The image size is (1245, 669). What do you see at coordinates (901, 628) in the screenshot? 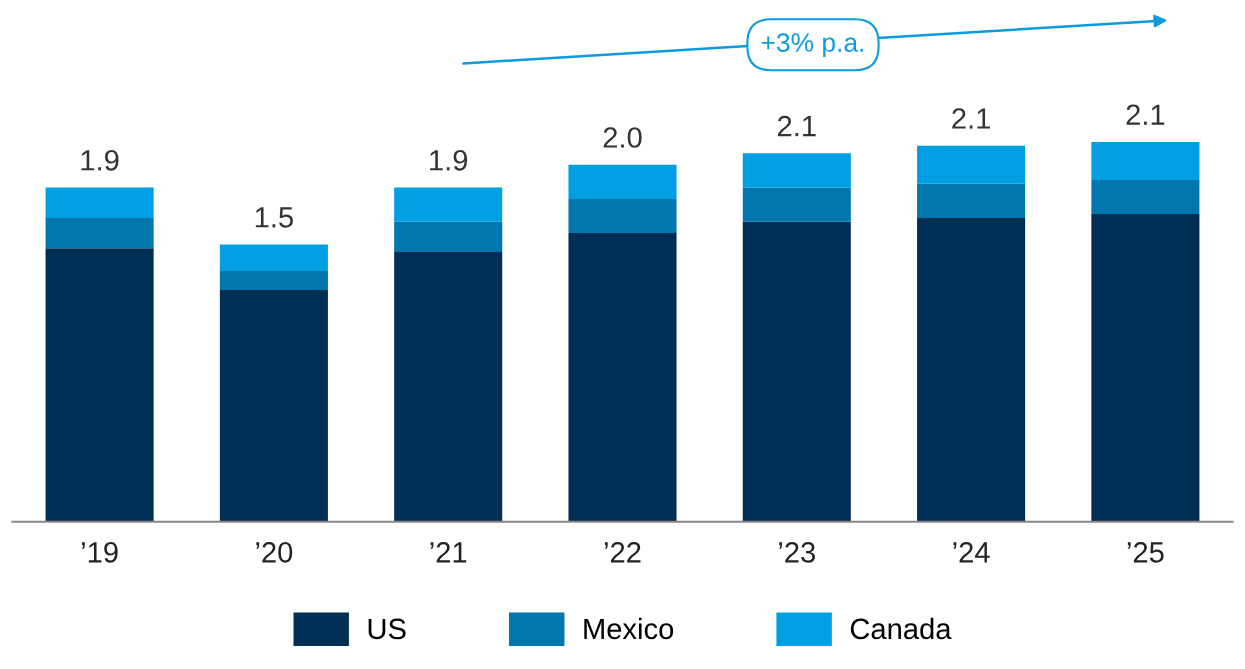
I see `legend-label: Canada` at bounding box center [901, 628].